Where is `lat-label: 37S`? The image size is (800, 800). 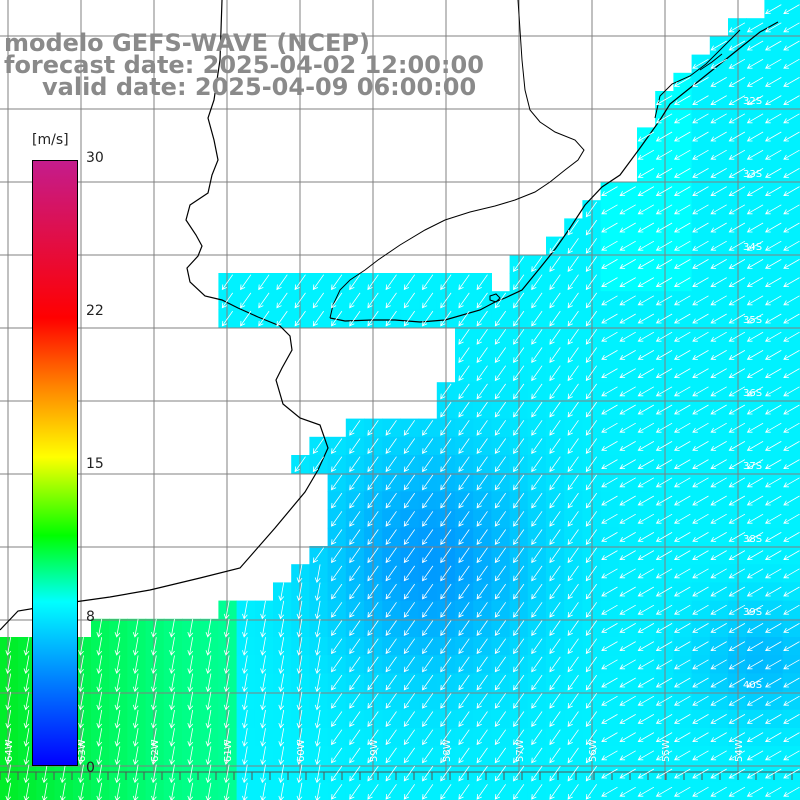 lat-label: 37S is located at coordinates (752, 466).